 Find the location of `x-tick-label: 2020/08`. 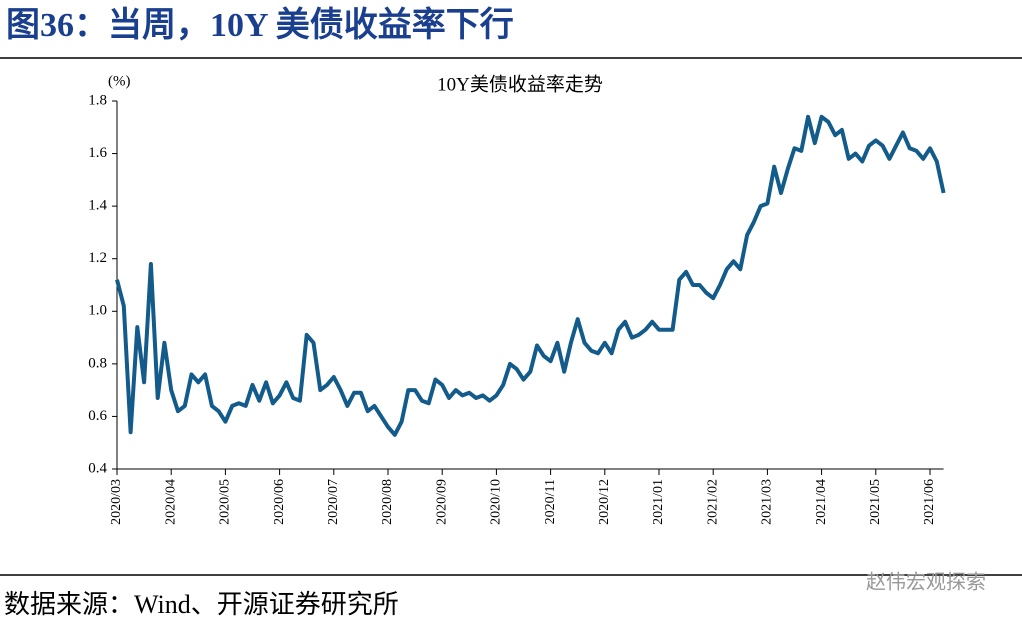

x-tick-label: 2020/08 is located at coordinates (387, 502).